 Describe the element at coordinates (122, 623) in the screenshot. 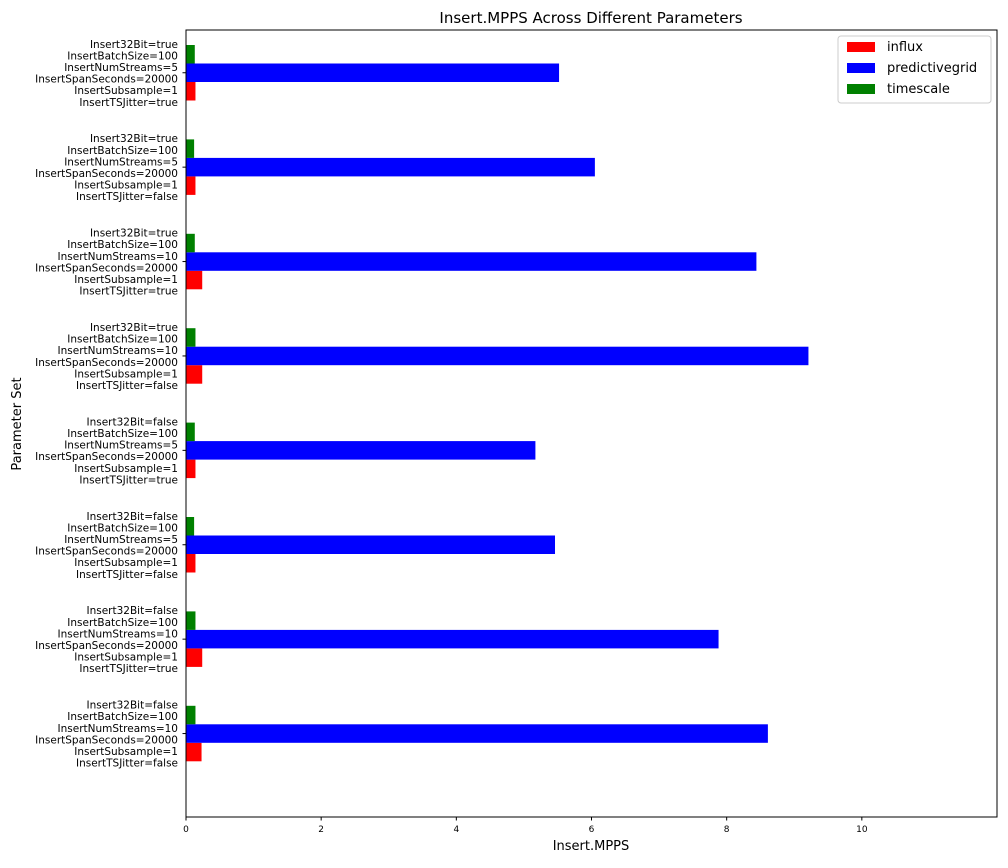

I see `y-tick-label-7-line-2: InsertBatchSize=100` at that location.